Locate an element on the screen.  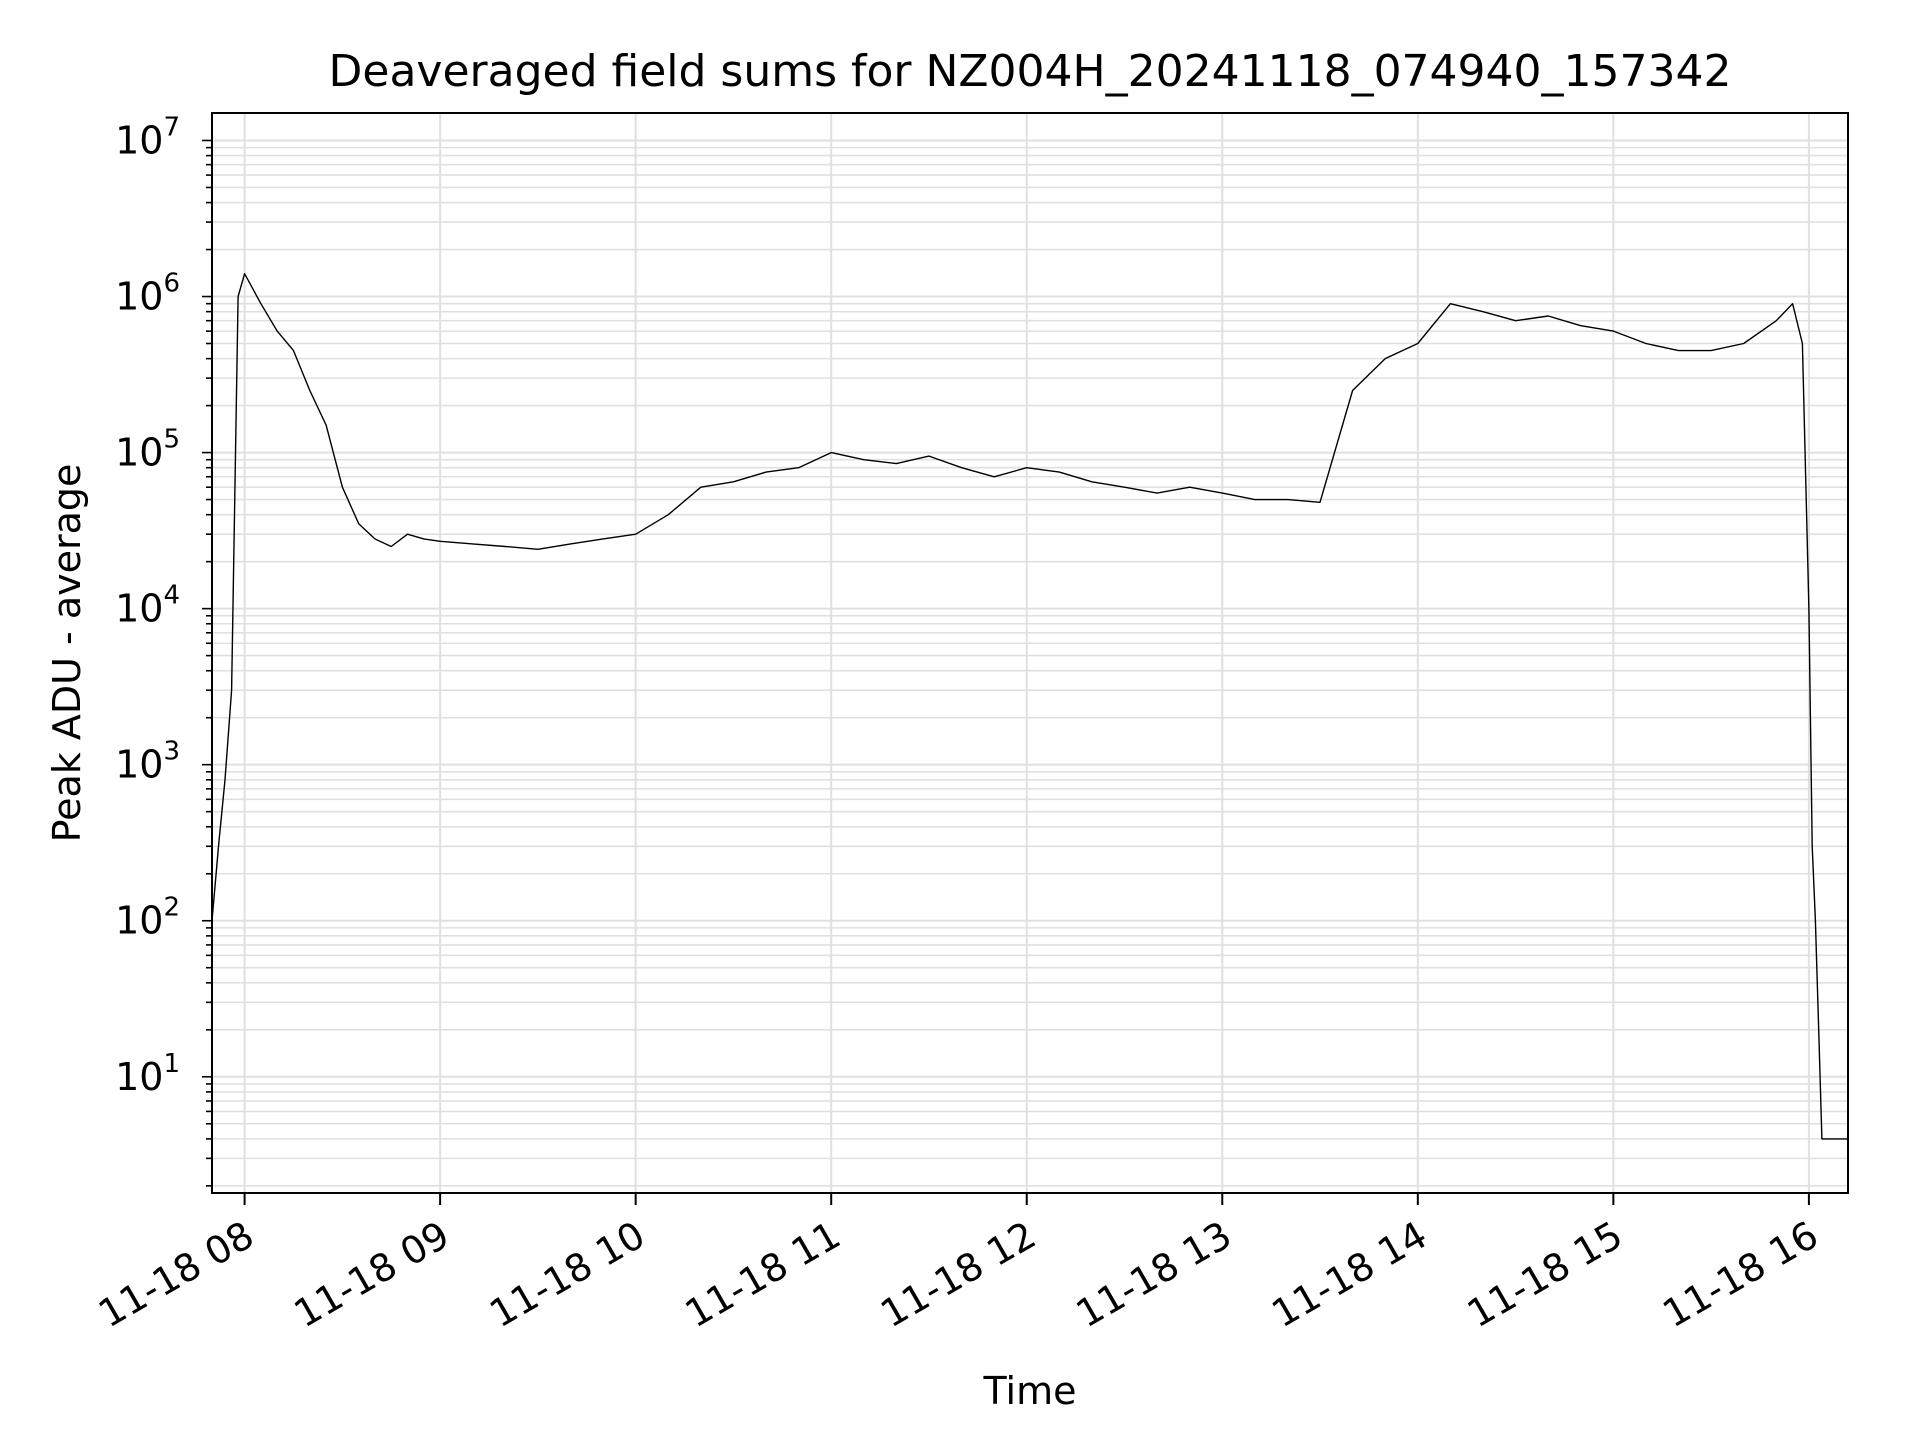
y-tick-label: 10⁶ is located at coordinates (147, 294).